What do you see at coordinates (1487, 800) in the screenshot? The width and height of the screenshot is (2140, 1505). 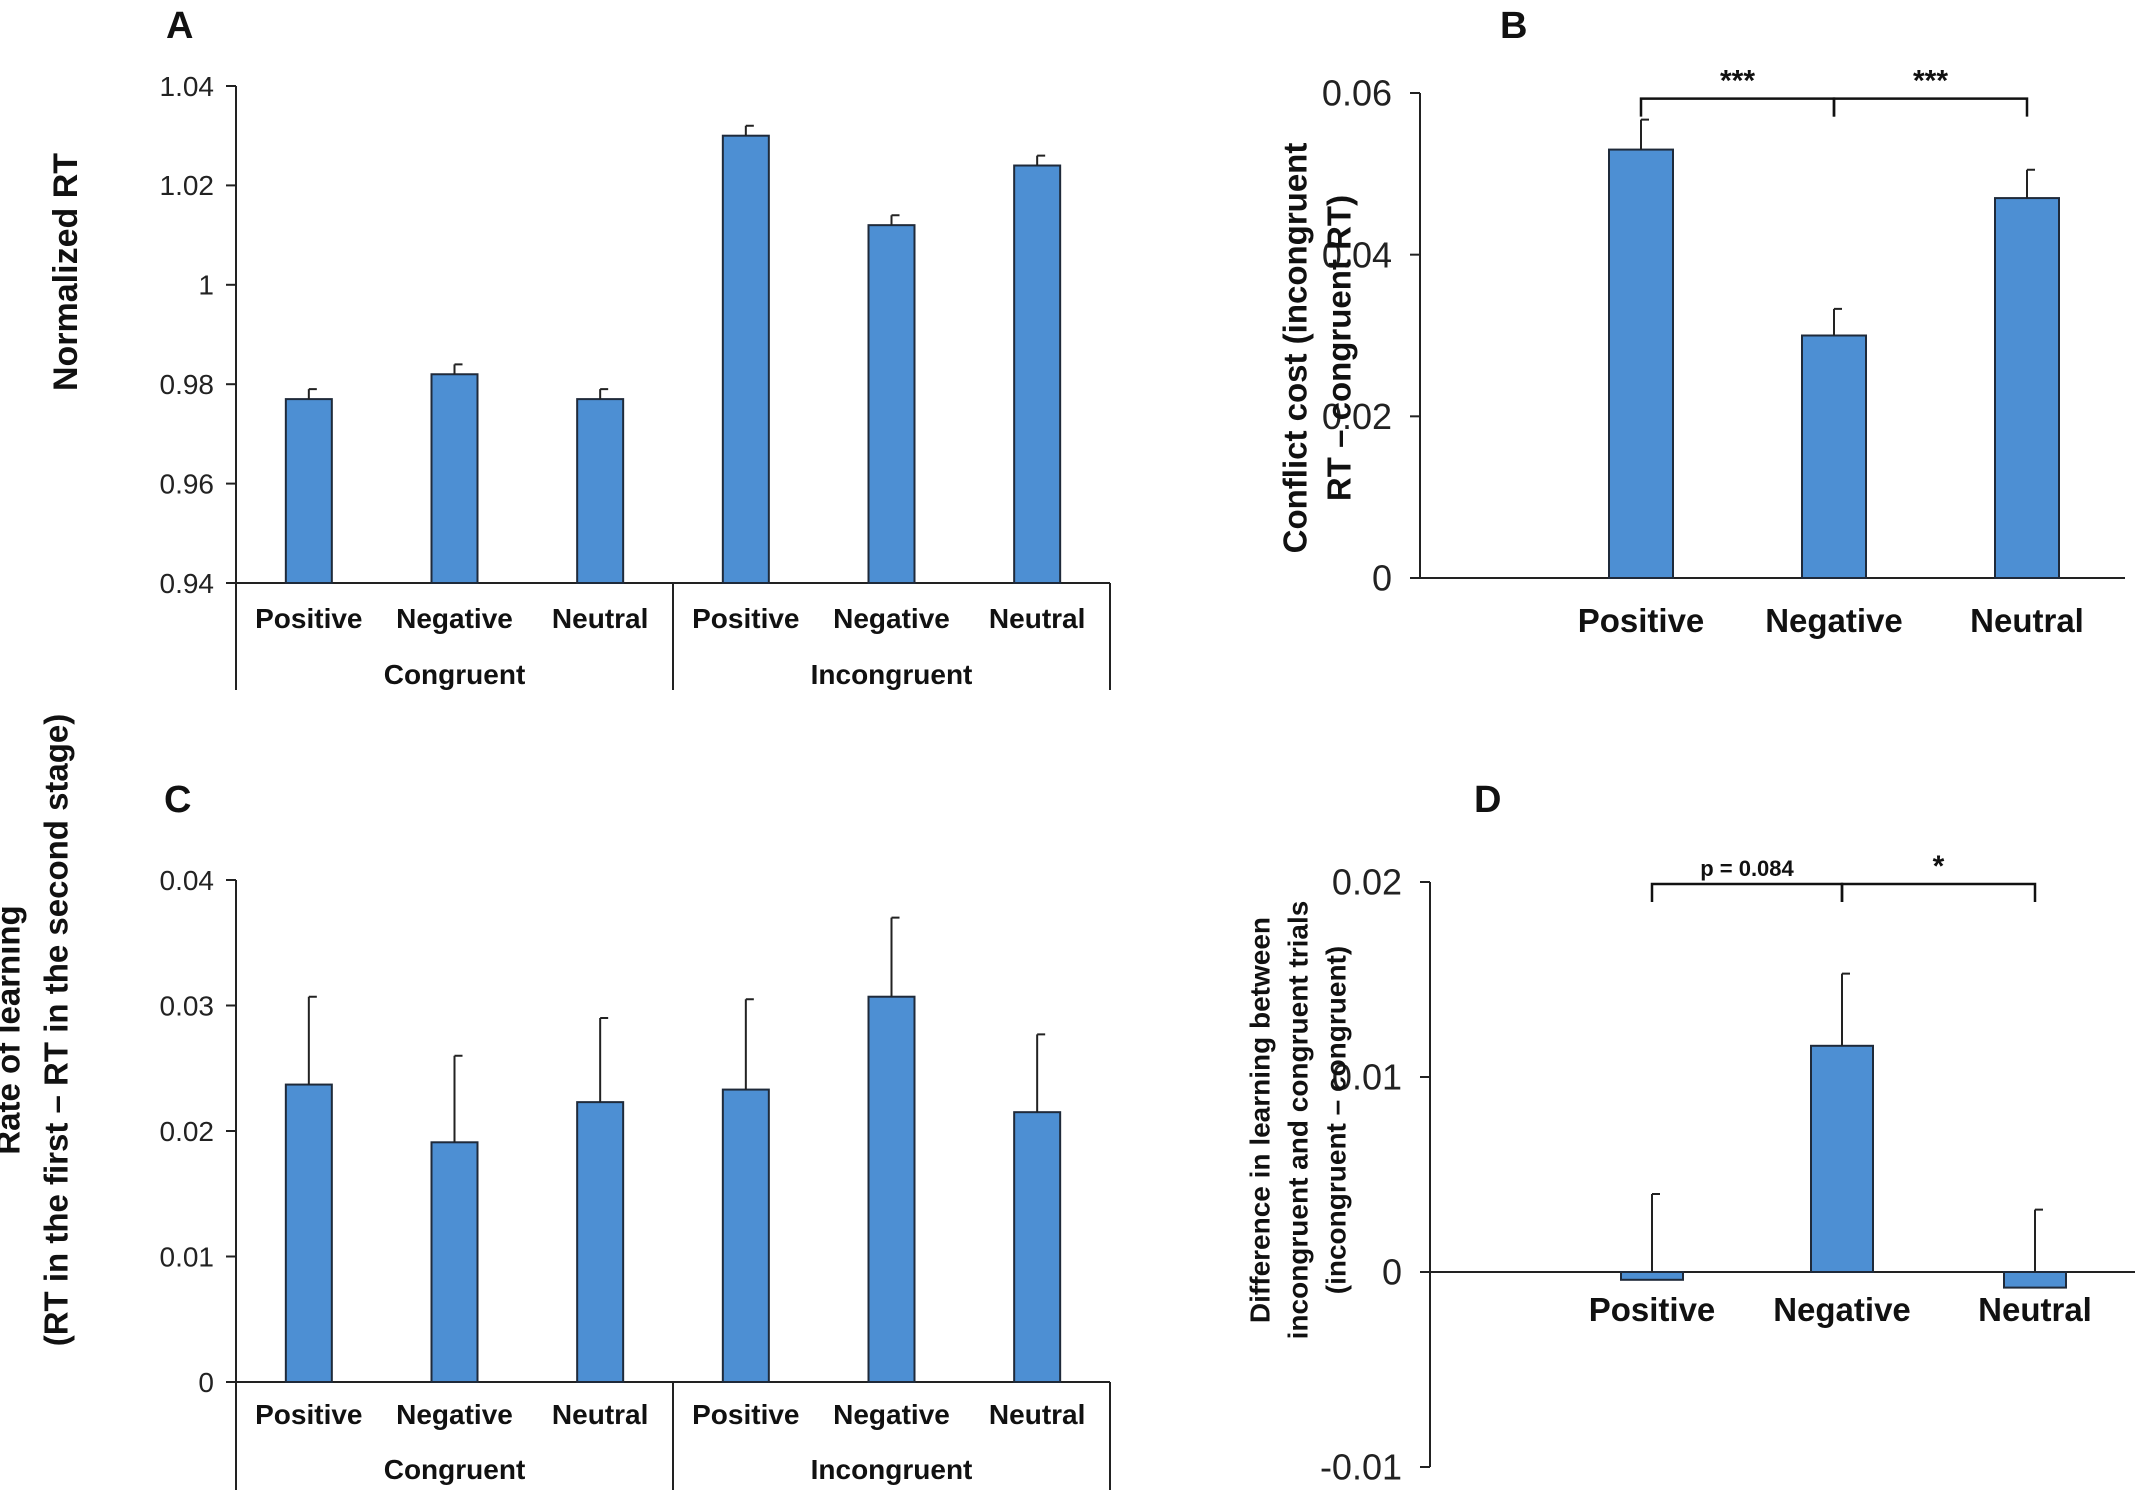 I see `panel-letter-d: D` at bounding box center [1487, 800].